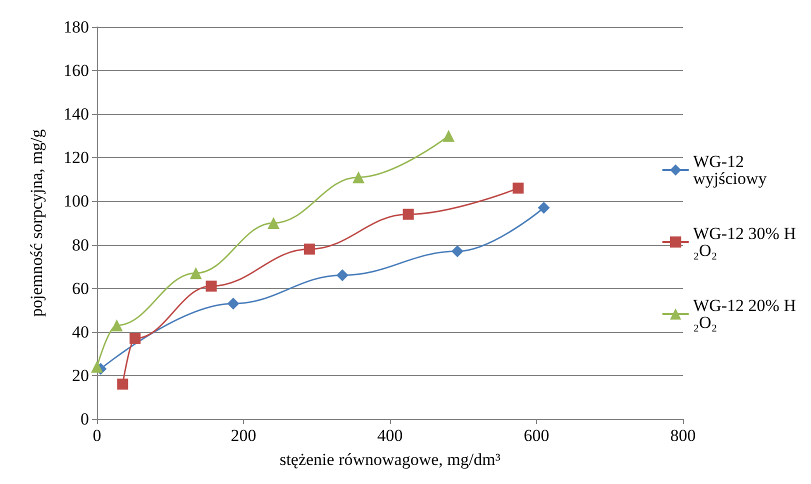  I want to click on y-tick-label: 0, so click(84, 419).